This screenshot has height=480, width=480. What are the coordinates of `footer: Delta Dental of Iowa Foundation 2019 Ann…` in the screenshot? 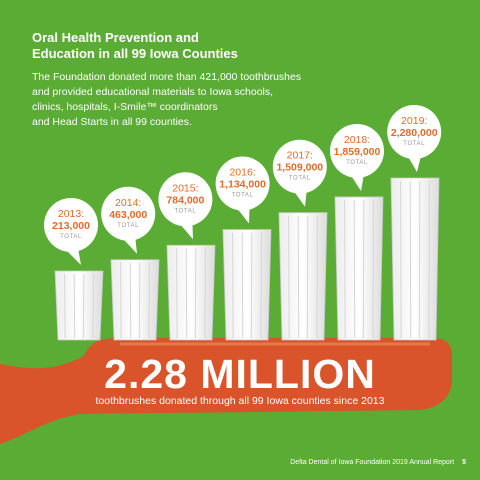 It's located at (378, 462).